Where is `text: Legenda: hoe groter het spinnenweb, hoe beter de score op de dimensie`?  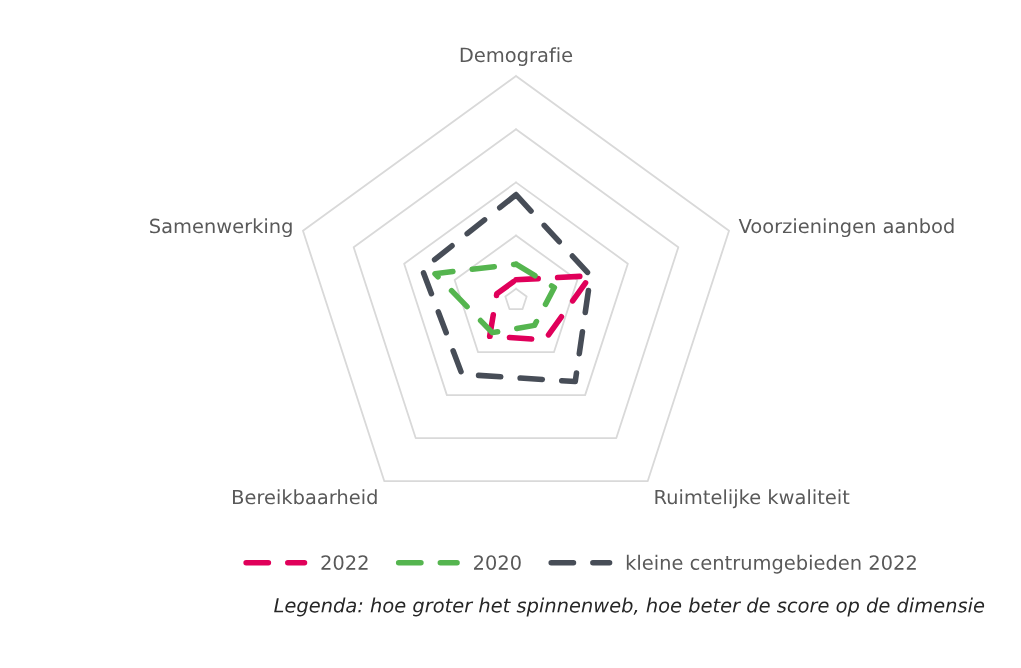 text: Legenda: hoe groter het spinnenweb, hoe beter de score op de dimensie is located at coordinates (629, 607).